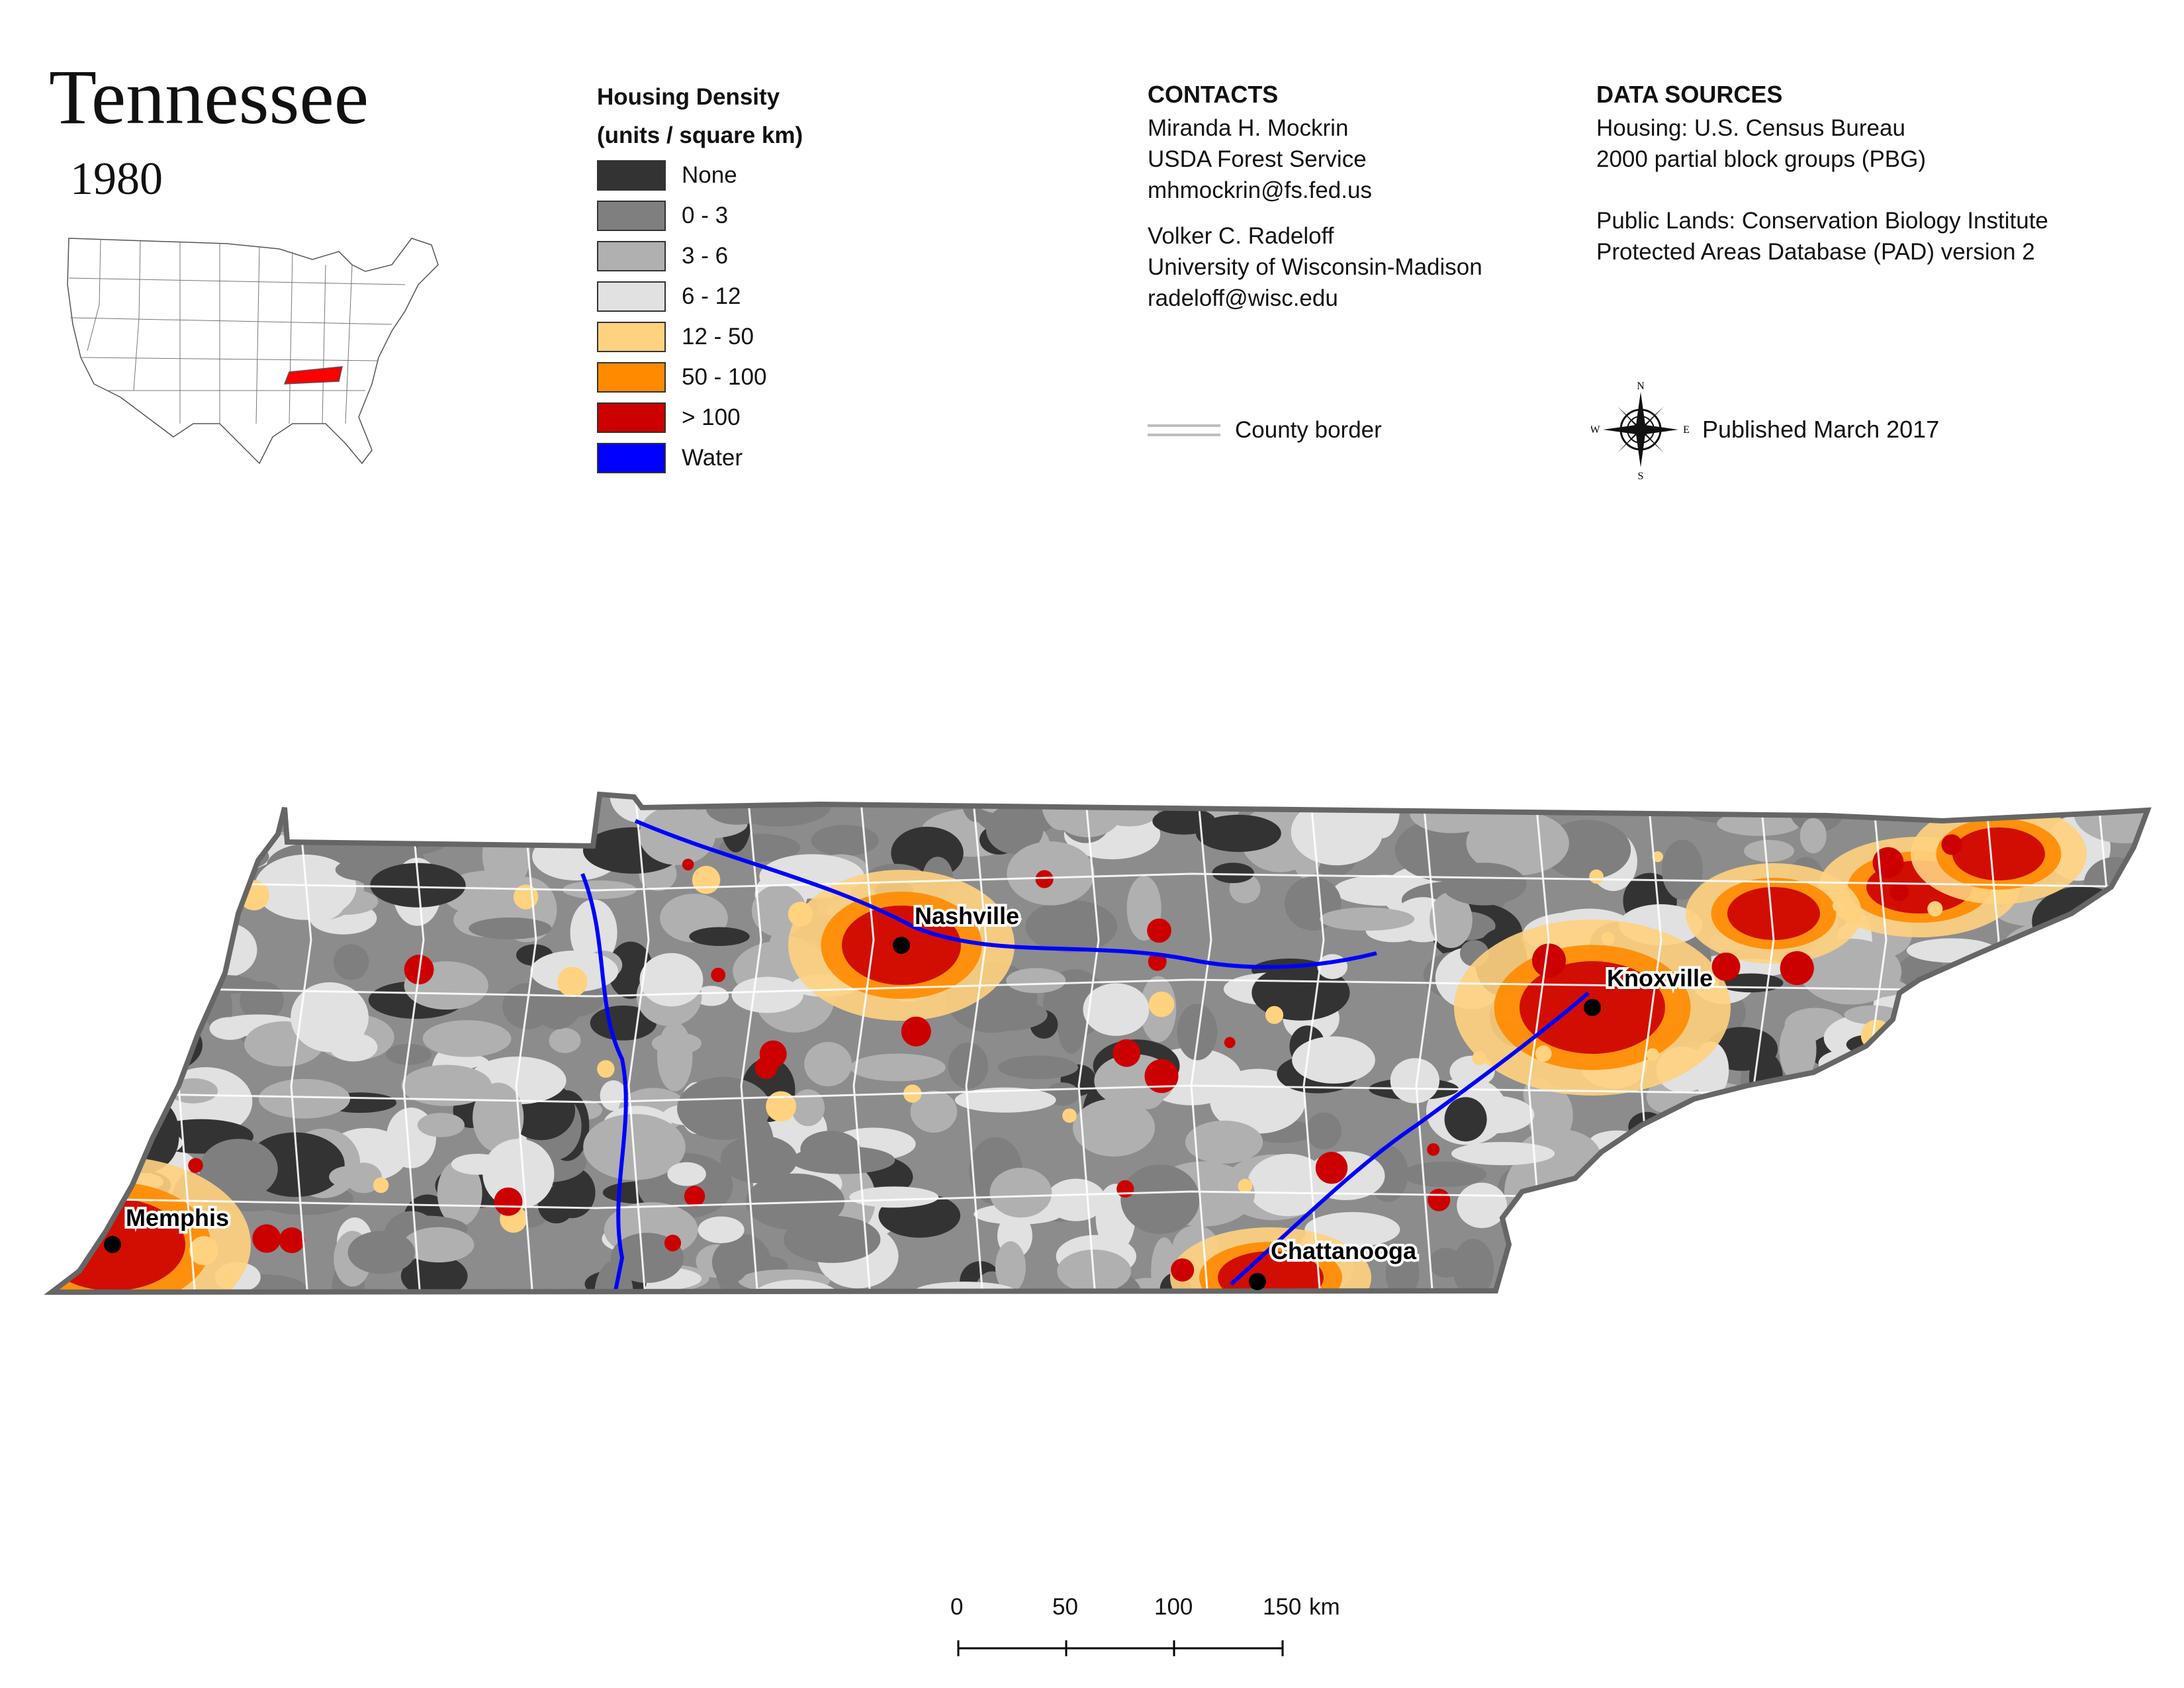  I want to click on legend-label: 3 - 6, so click(705, 255).